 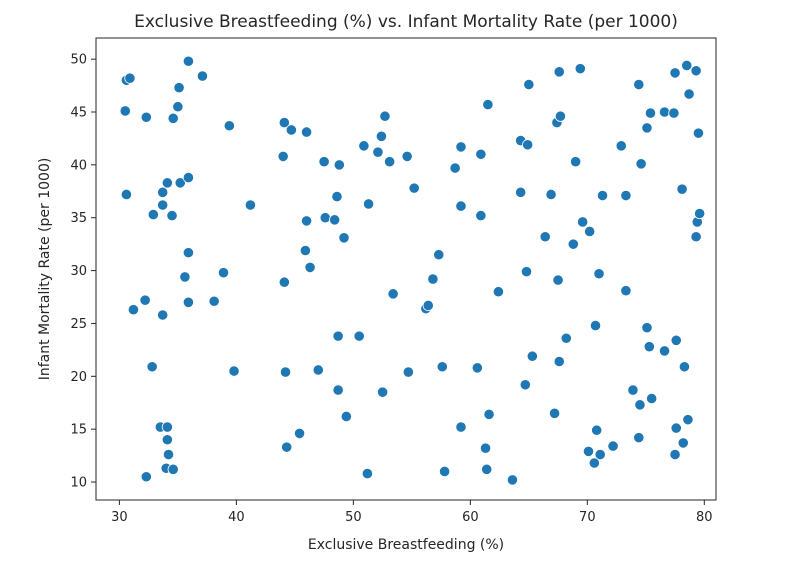 I want to click on y-tick-label-5: 35, so click(x=78, y=218).